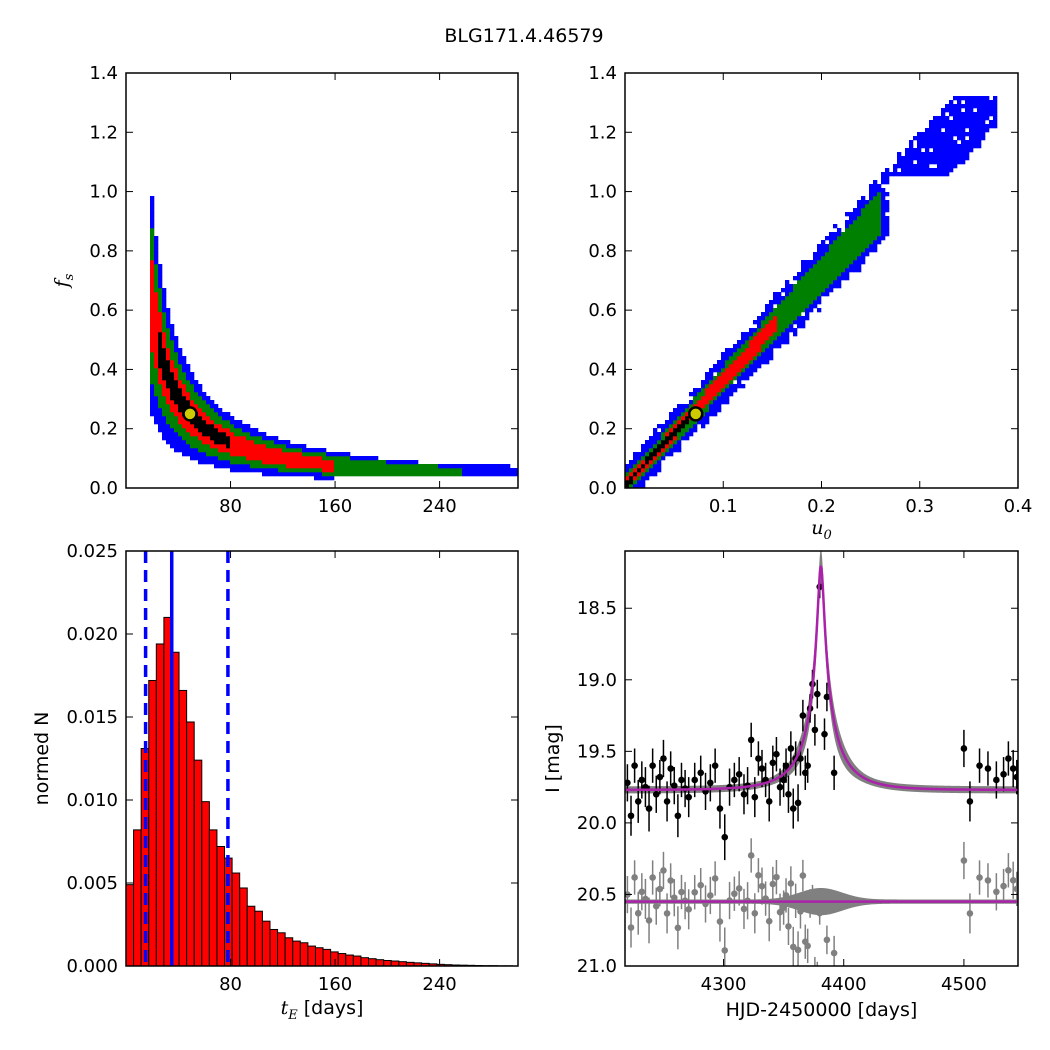  What do you see at coordinates (152, 823) in the screenshot?
I see `histogram-bar` at bounding box center [152, 823].